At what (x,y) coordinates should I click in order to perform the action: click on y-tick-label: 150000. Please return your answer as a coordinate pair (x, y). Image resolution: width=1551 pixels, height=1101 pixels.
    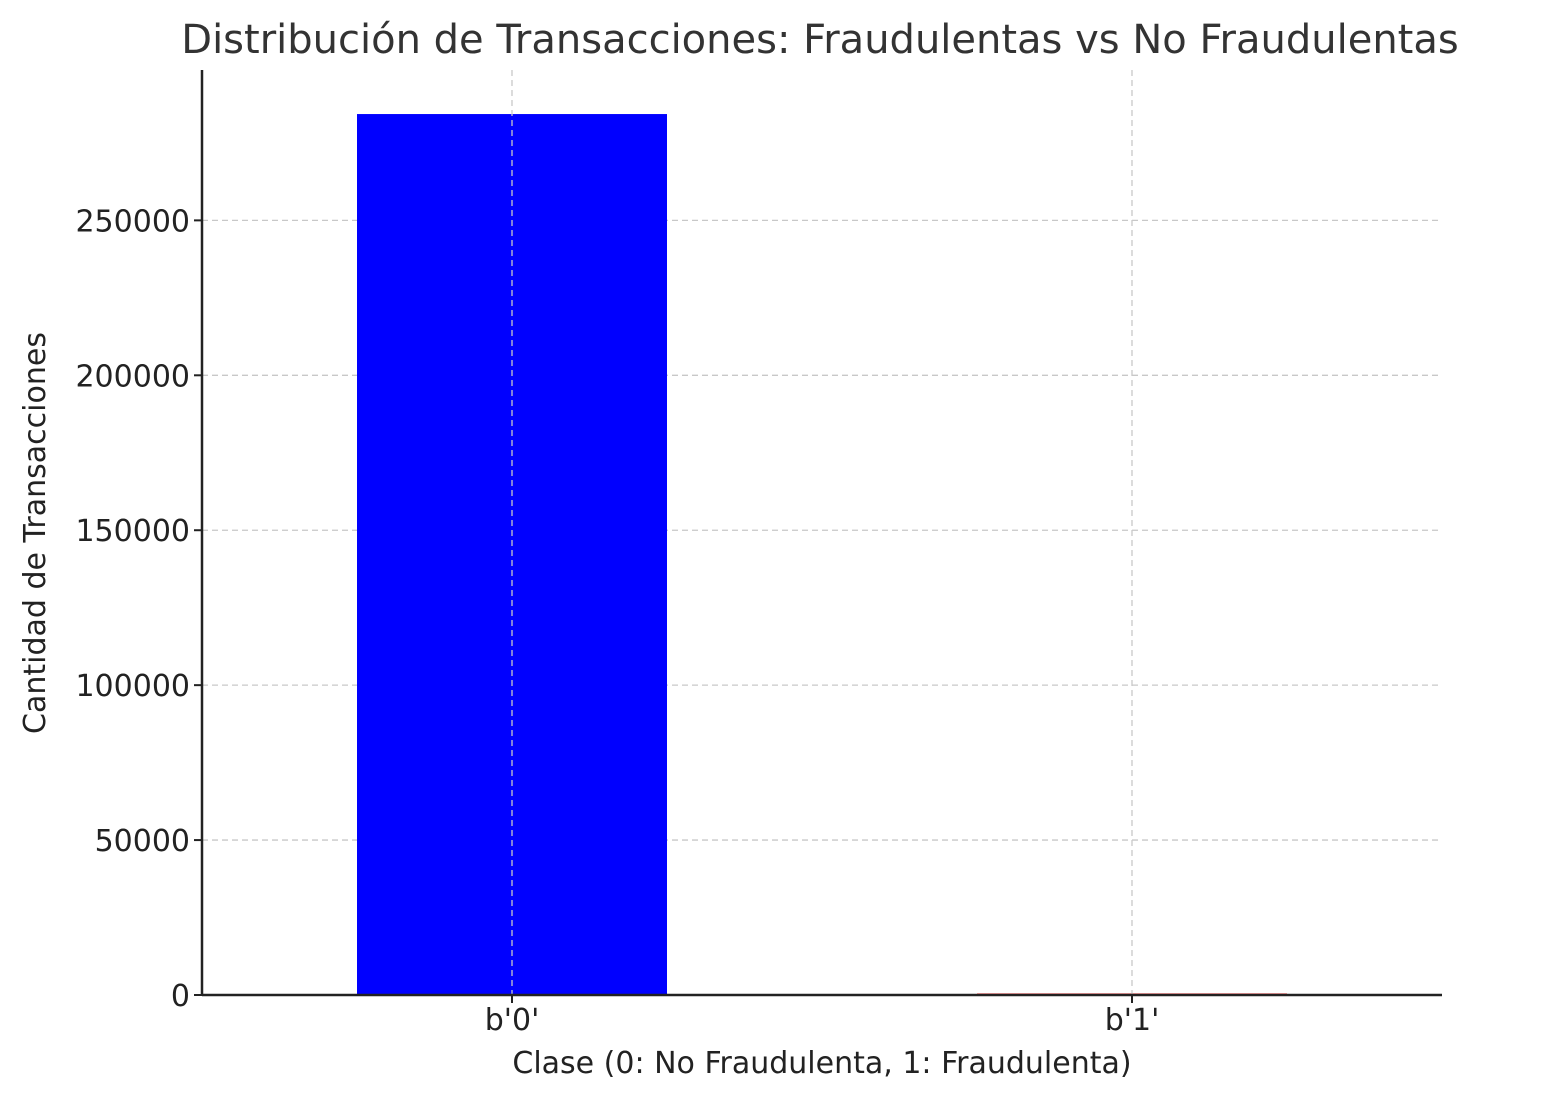
    Looking at the image, I should click on (132, 531).